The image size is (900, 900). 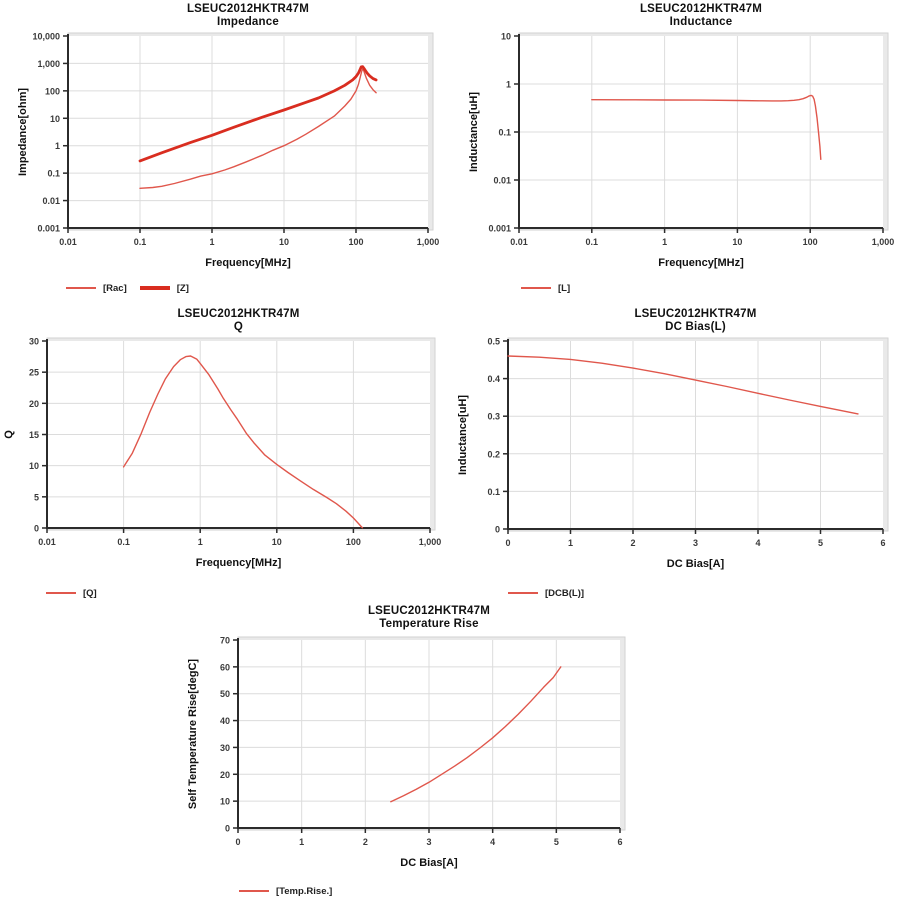 I want to click on q-factor-axes, so click(x=236, y=436).